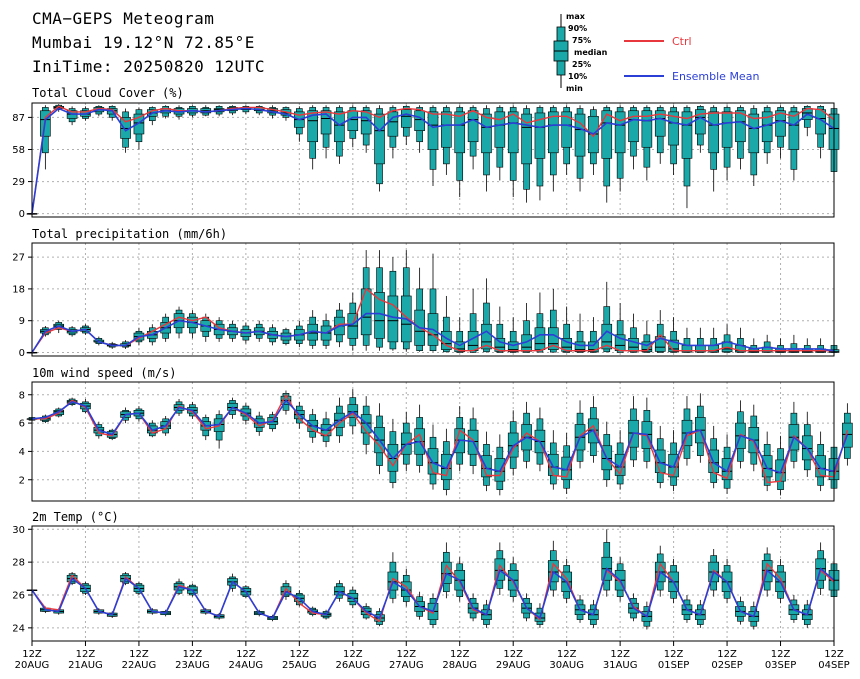 The image size is (860, 679). I want to click on x-tick-date: 31AUG, so click(620, 665).